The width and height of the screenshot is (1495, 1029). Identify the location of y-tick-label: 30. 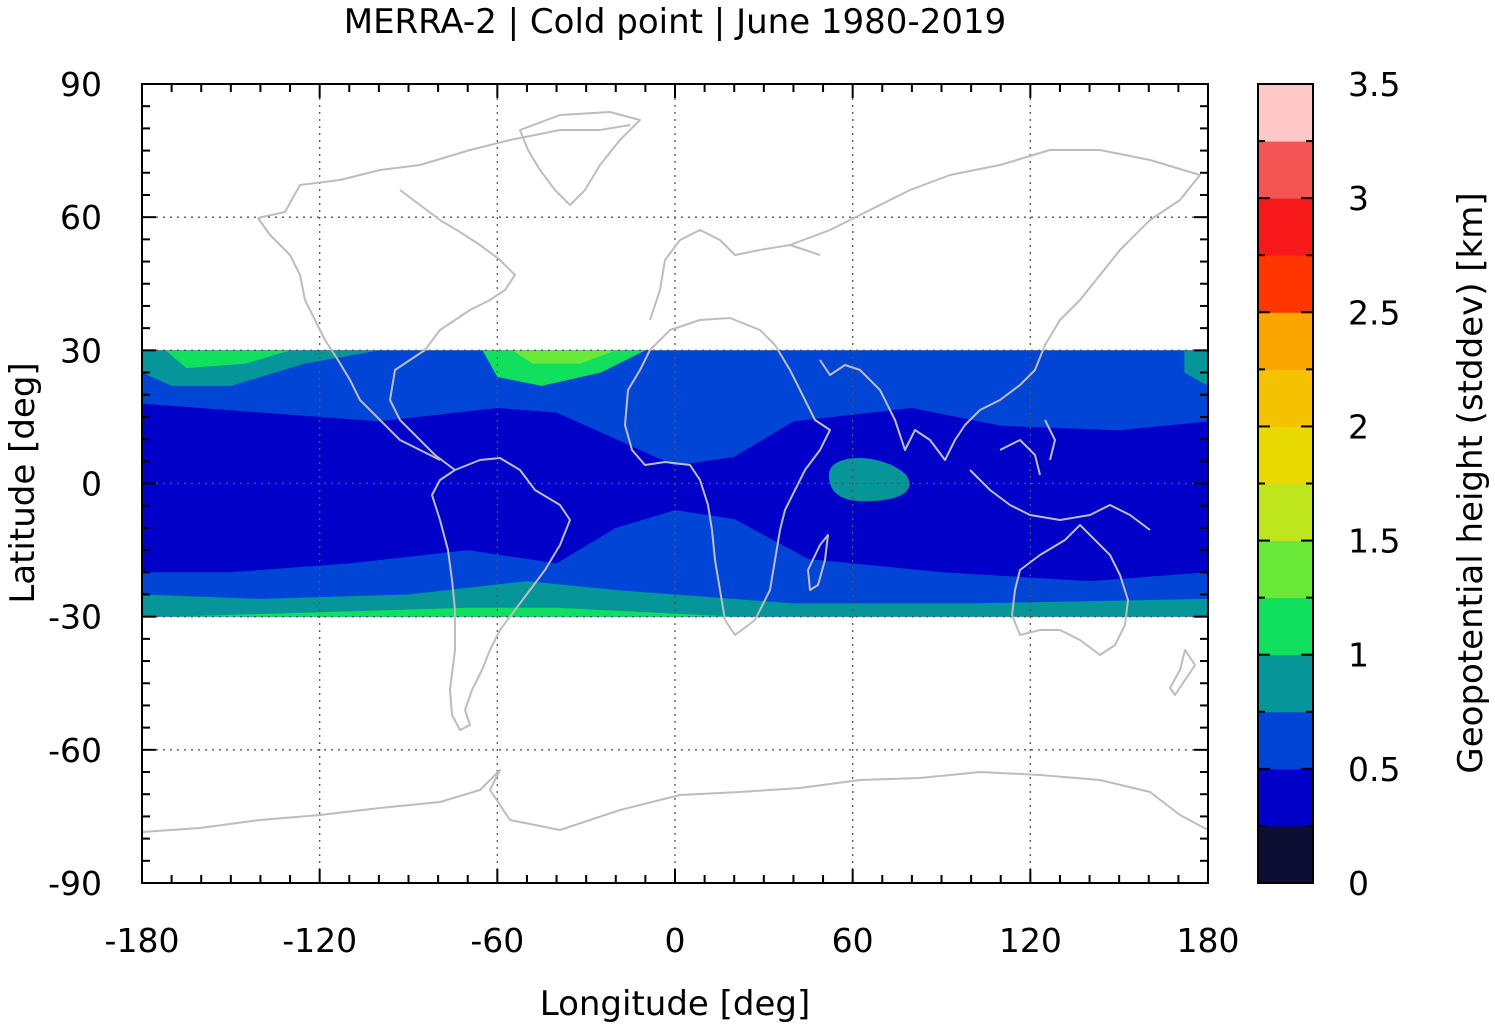
(81, 350).